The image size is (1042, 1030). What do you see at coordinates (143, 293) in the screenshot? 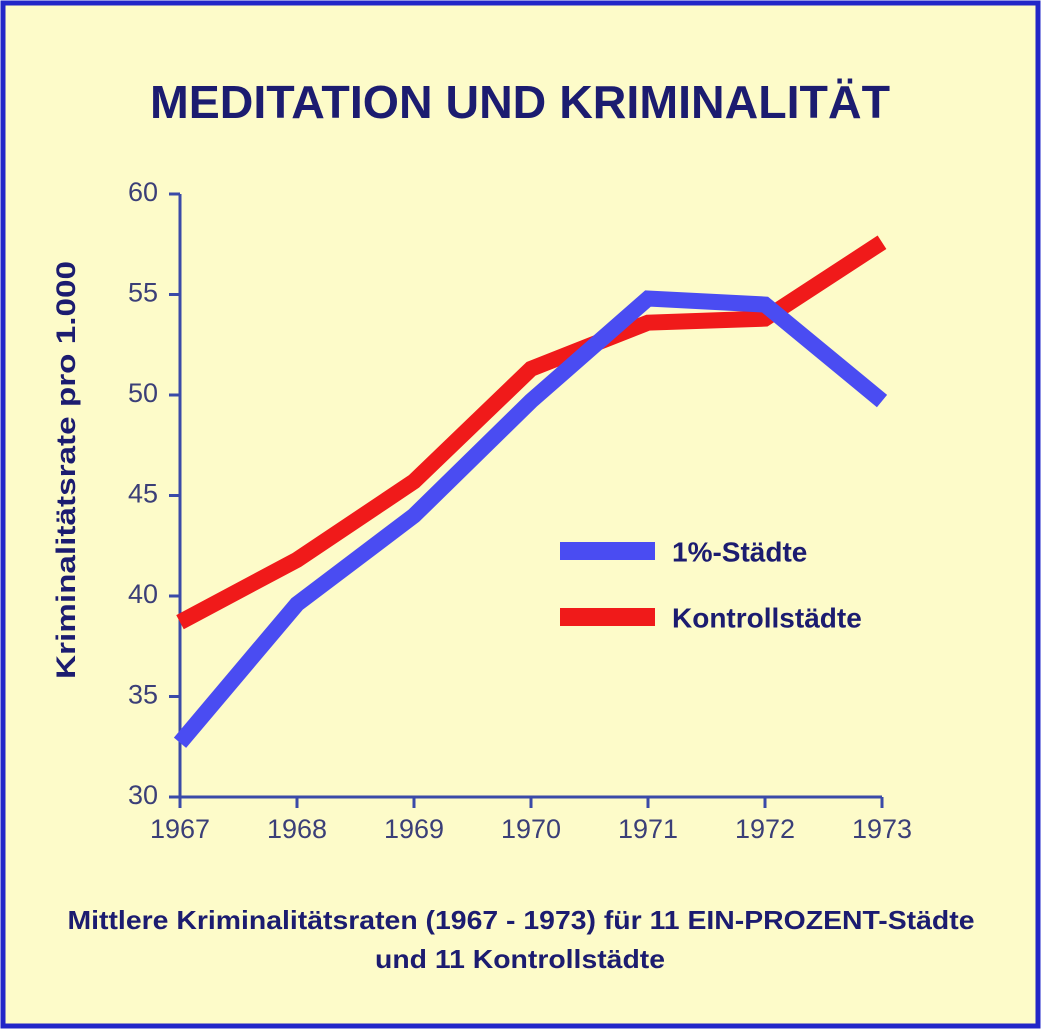
I see `y-tick-label: 55` at bounding box center [143, 293].